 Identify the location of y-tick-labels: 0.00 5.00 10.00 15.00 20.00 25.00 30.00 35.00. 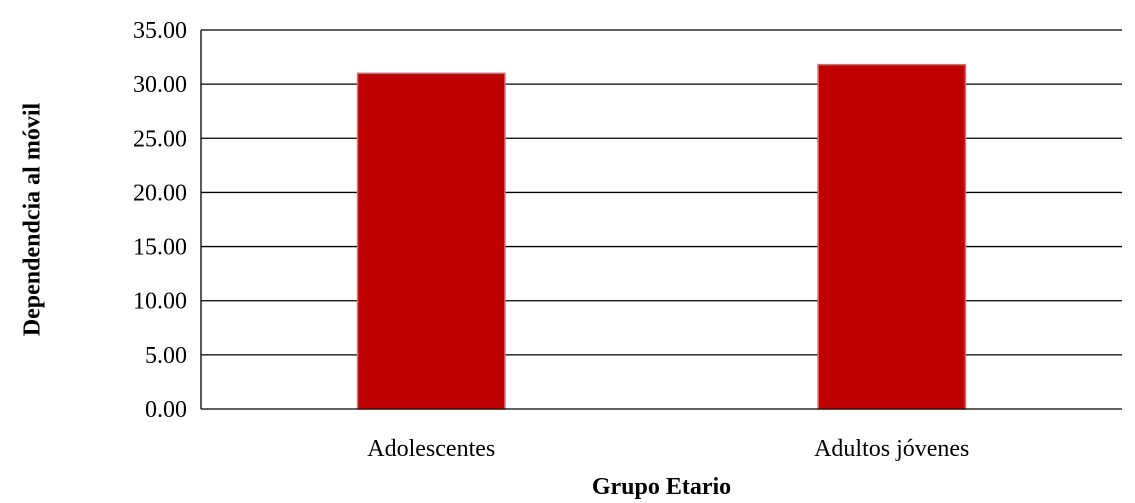
(160, 220).